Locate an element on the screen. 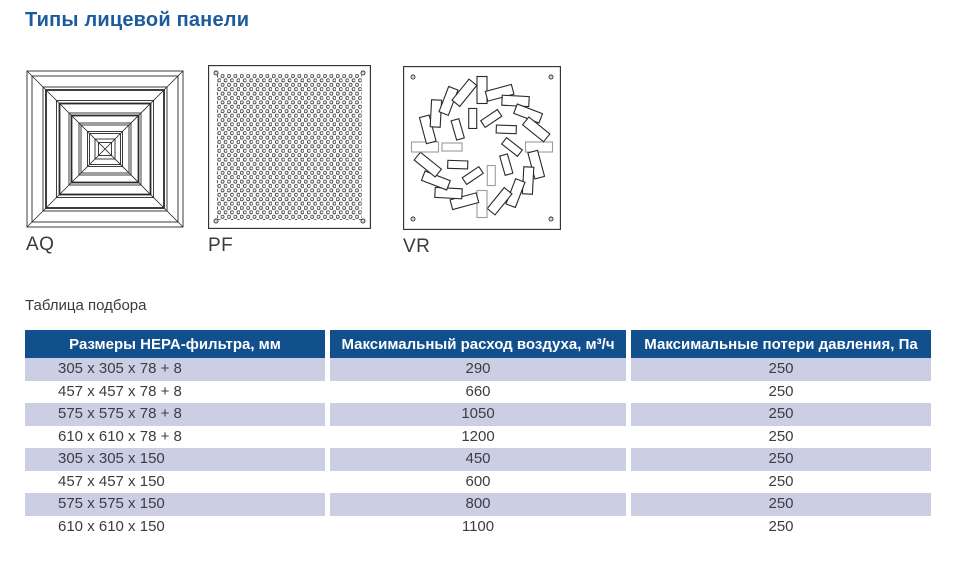 This screenshot has width=965, height=573. panel-figure-aq: AQ is located at coordinates (105, 163).